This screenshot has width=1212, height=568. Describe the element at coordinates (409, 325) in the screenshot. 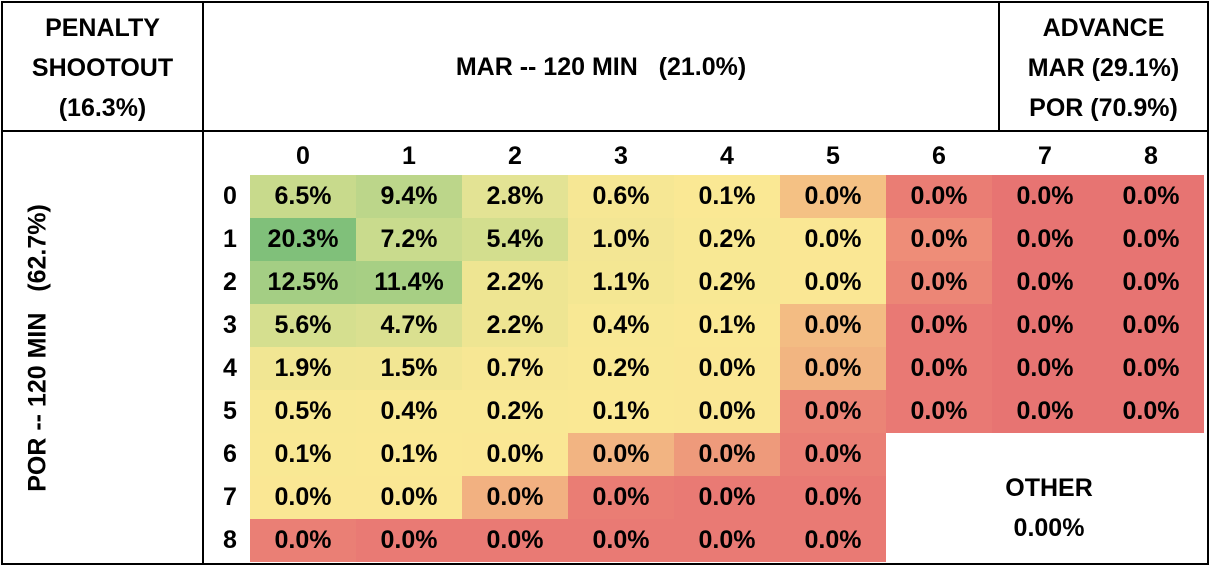

I see `heatmap-cell: 4.7%` at that location.